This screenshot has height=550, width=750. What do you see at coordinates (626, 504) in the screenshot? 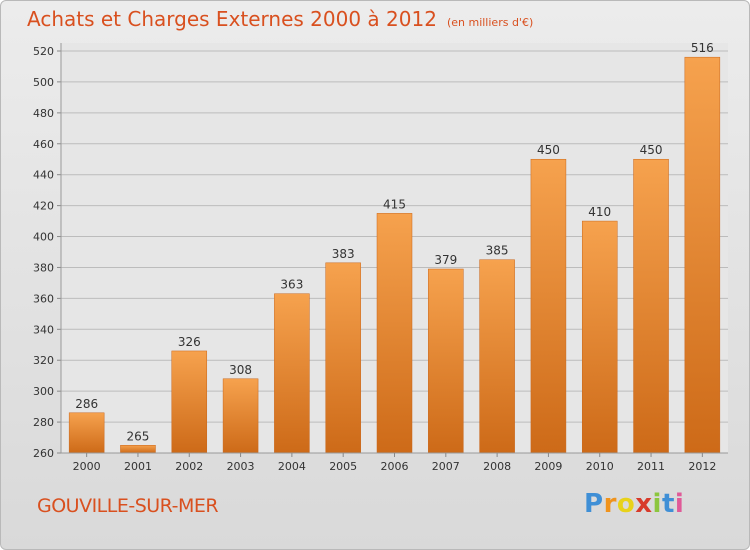
I see `logo-letter: o` at bounding box center [626, 504].